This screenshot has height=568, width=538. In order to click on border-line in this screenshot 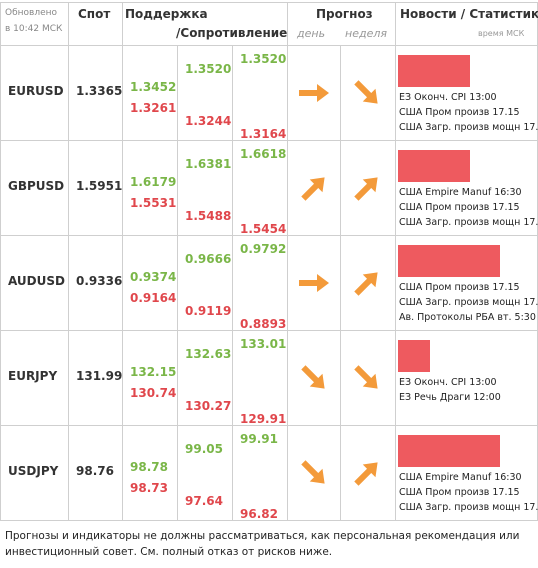, I will do `click(269, 2)`.